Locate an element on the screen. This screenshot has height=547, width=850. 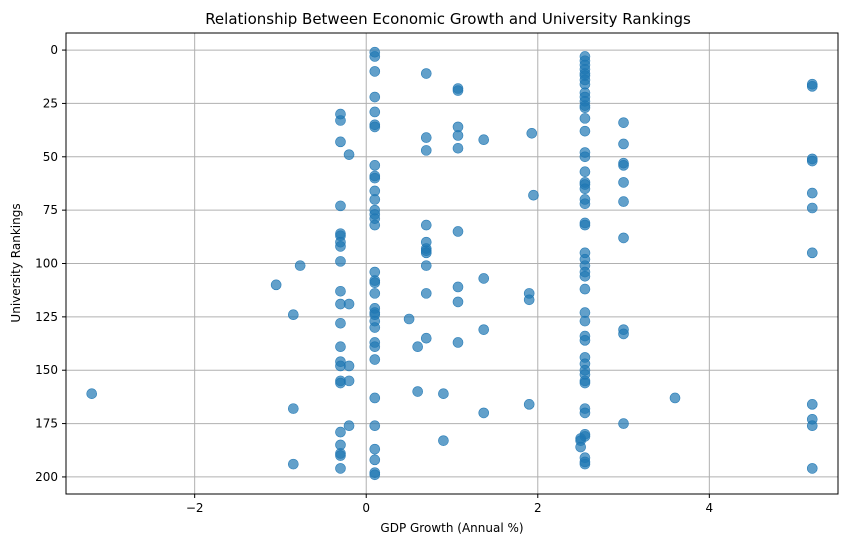
y-tick-label: 50 is located at coordinates (50, 157).